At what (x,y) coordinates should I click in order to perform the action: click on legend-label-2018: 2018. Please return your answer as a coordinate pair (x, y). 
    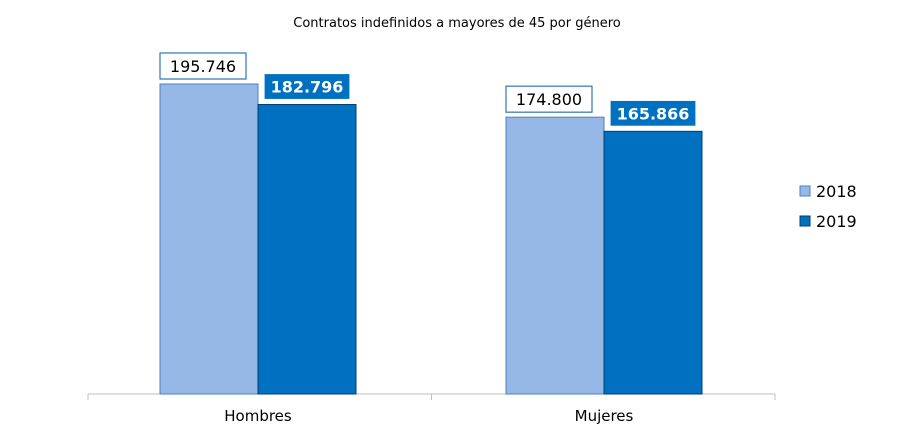
    Looking at the image, I should click on (836, 191).